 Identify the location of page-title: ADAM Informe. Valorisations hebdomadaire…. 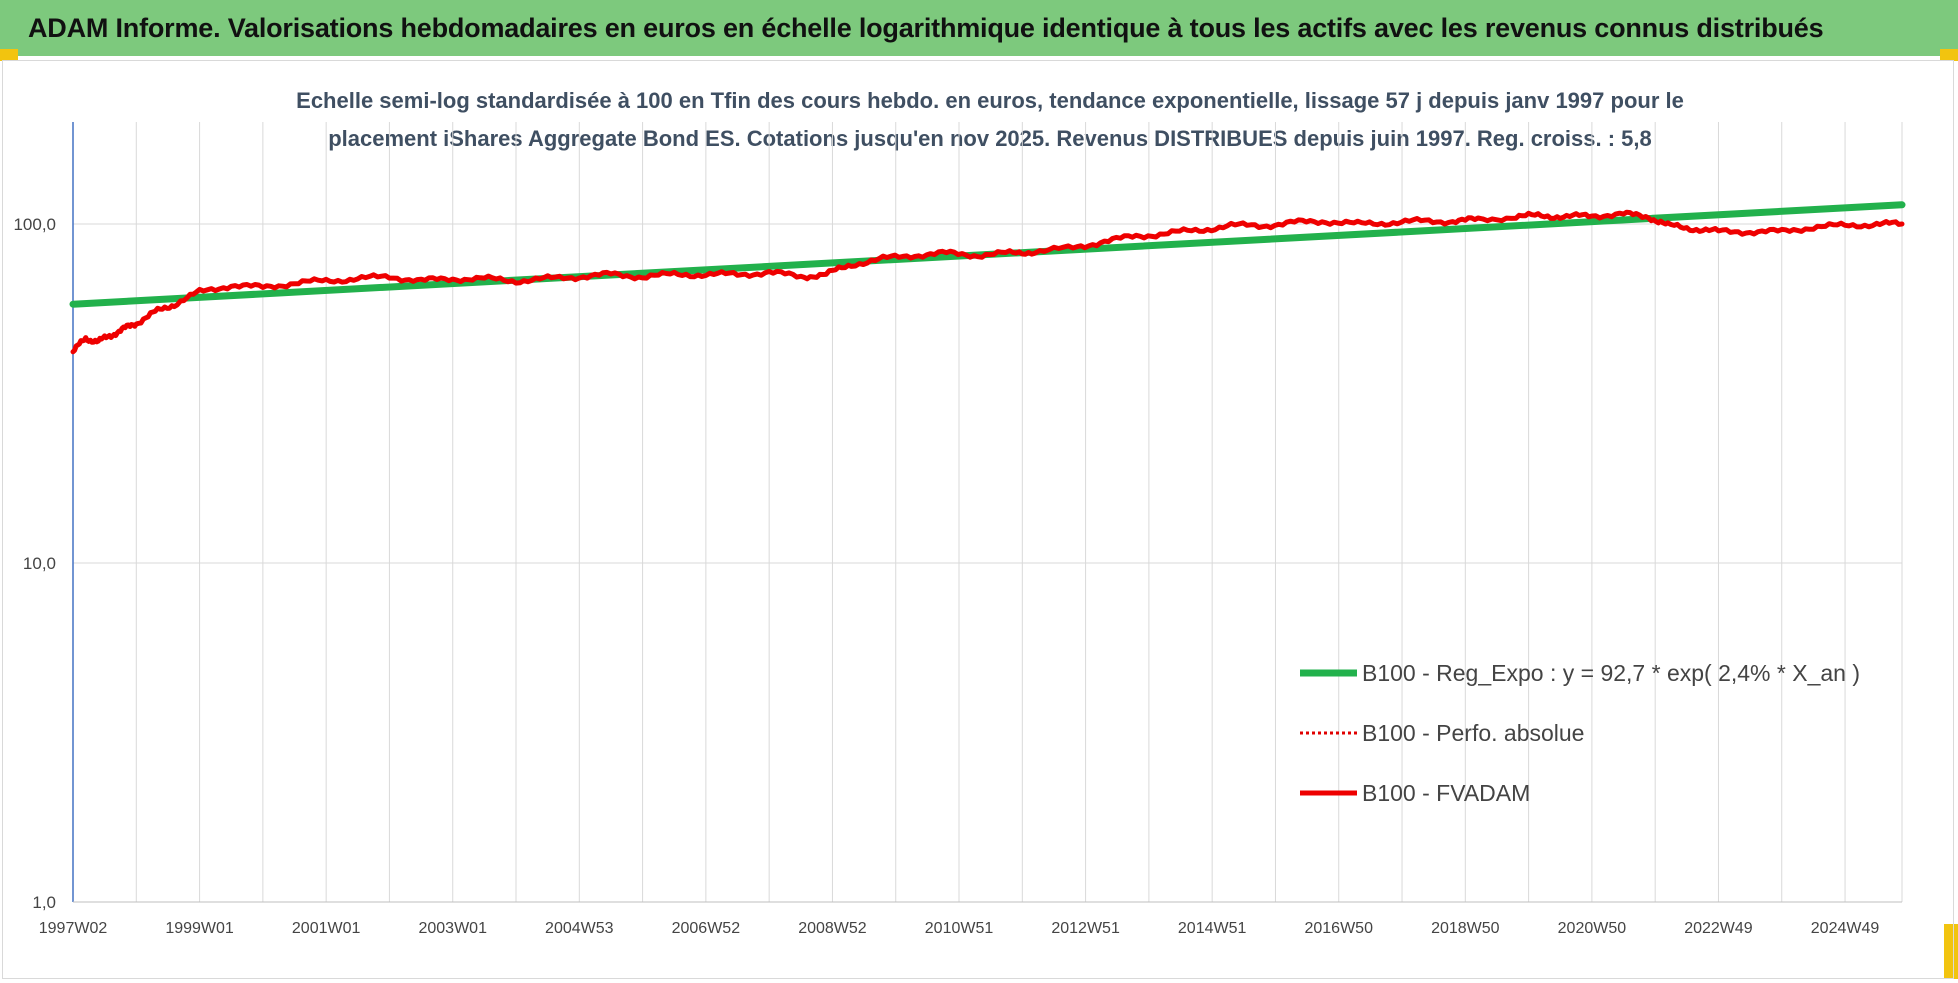
(979, 28).